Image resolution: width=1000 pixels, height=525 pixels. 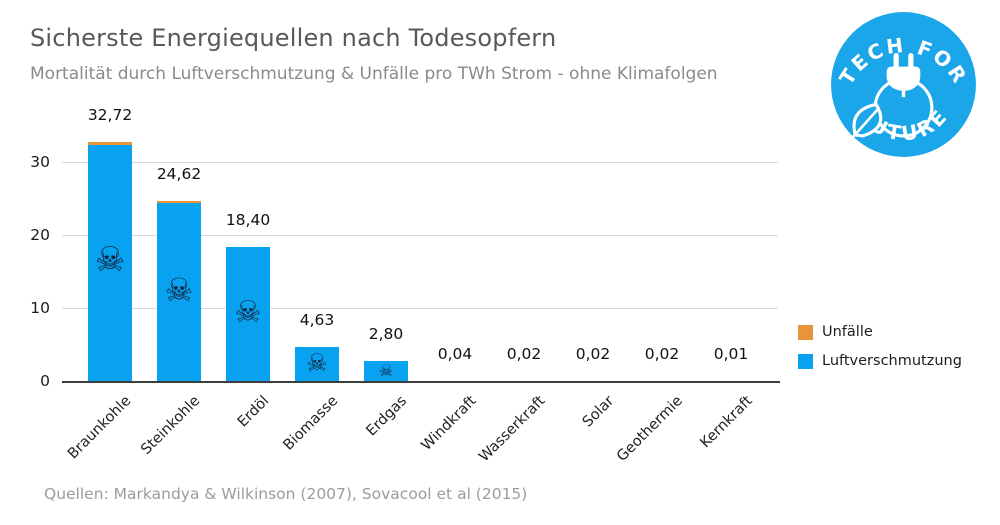 I want to click on value-label-9: 0,01, so click(x=731, y=354).